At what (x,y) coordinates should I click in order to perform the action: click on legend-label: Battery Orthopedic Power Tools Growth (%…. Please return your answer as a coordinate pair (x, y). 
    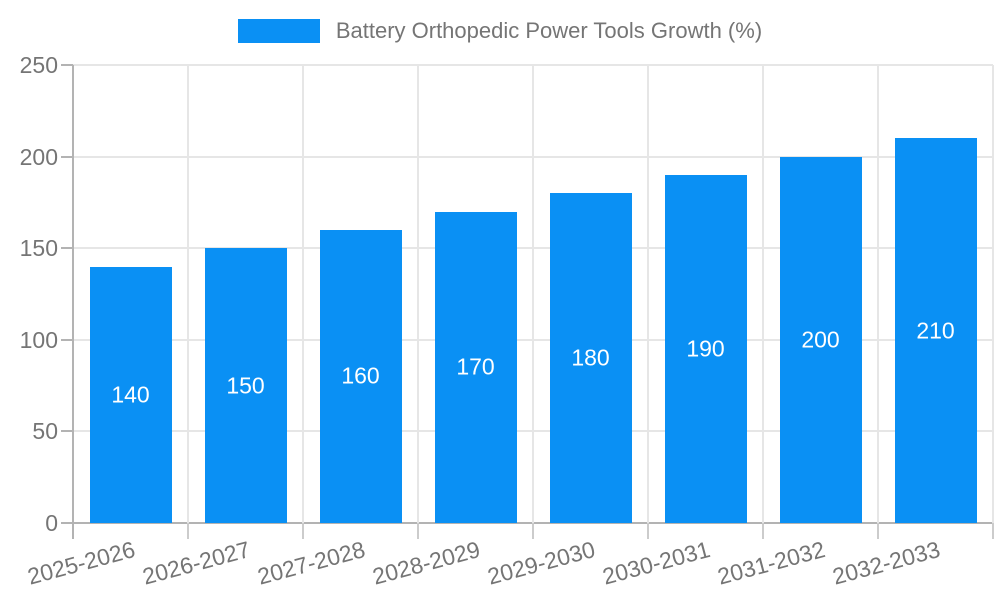
    Looking at the image, I should click on (549, 30).